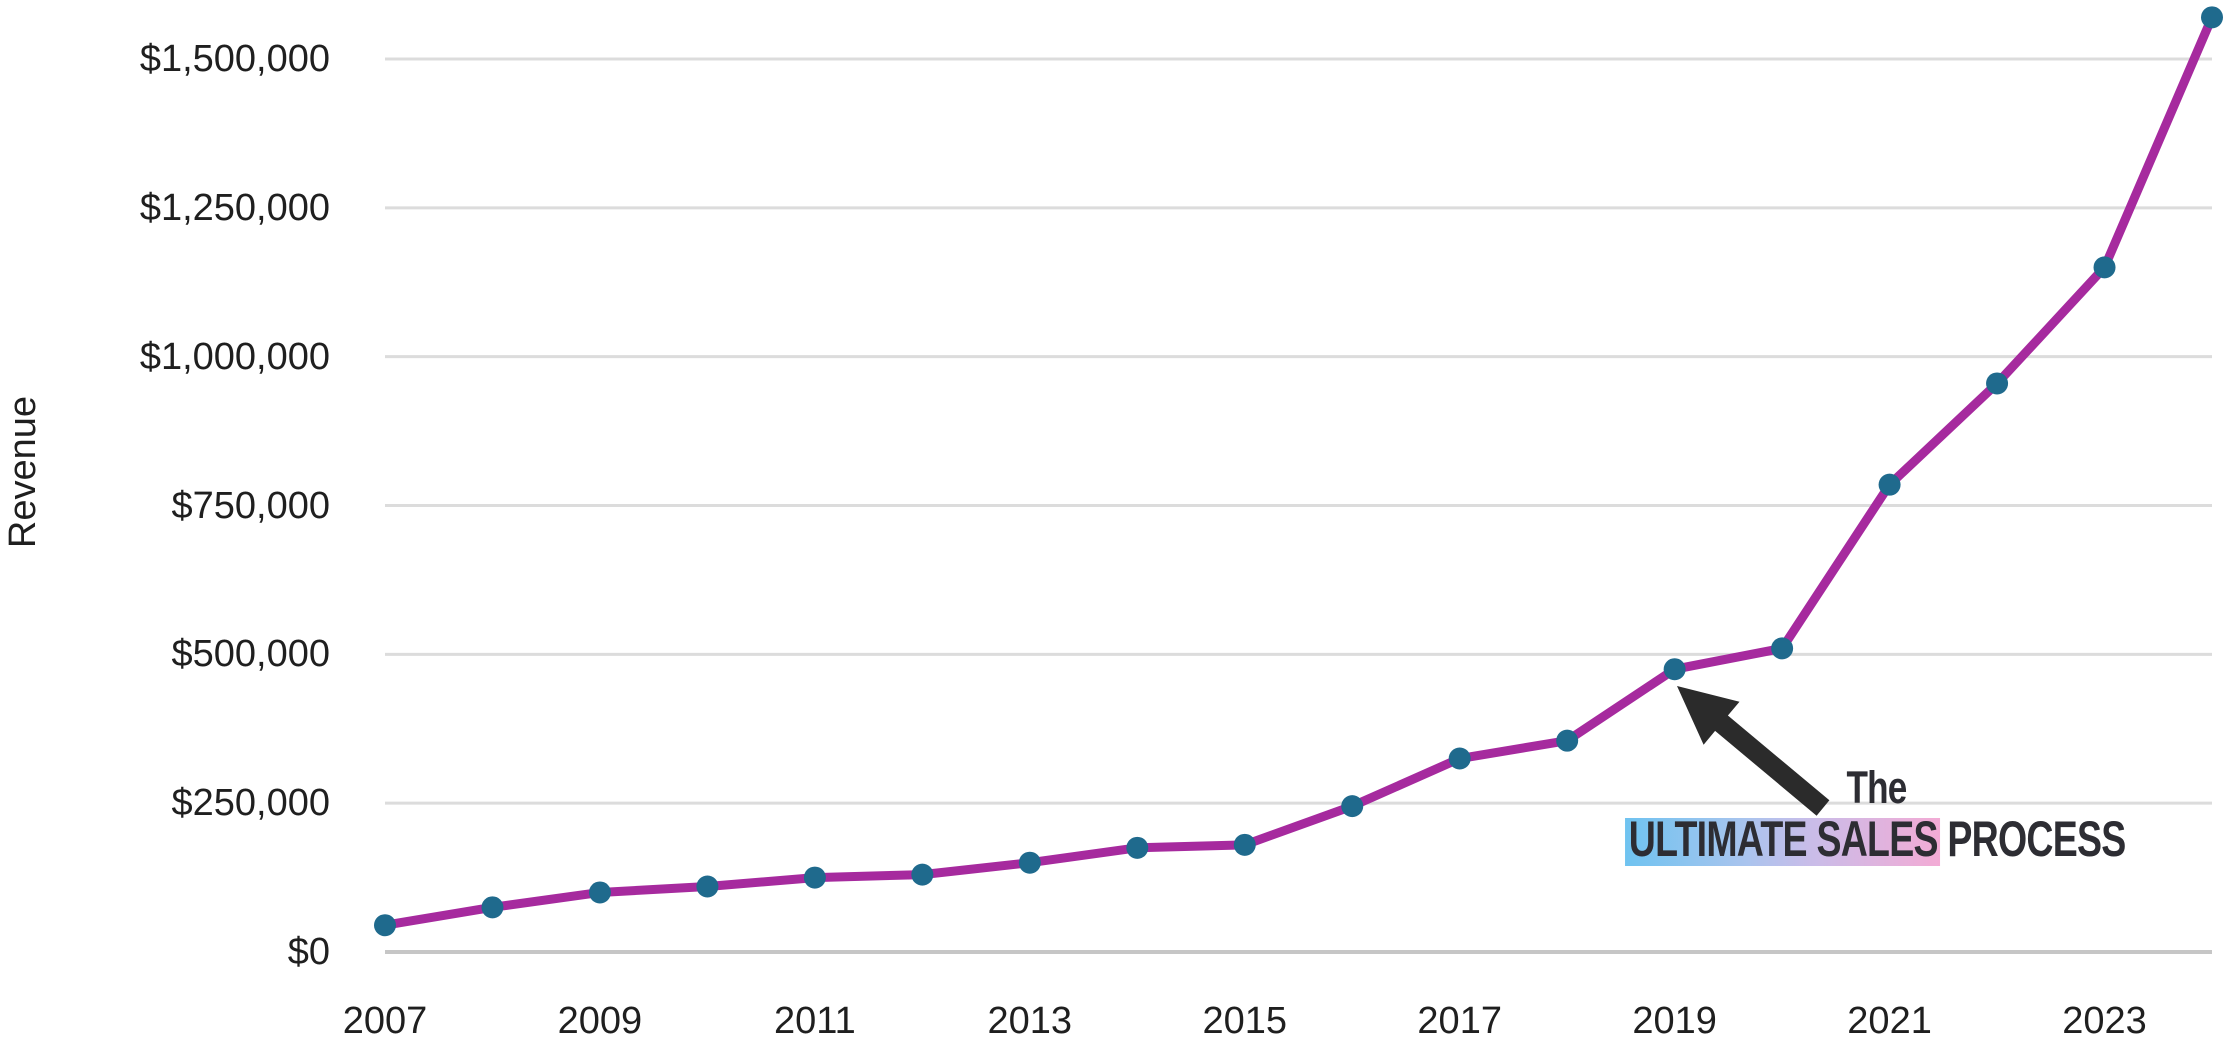 Image resolution: width=2238 pixels, height=1054 pixels. I want to click on data-point-2014, so click(1137, 847).